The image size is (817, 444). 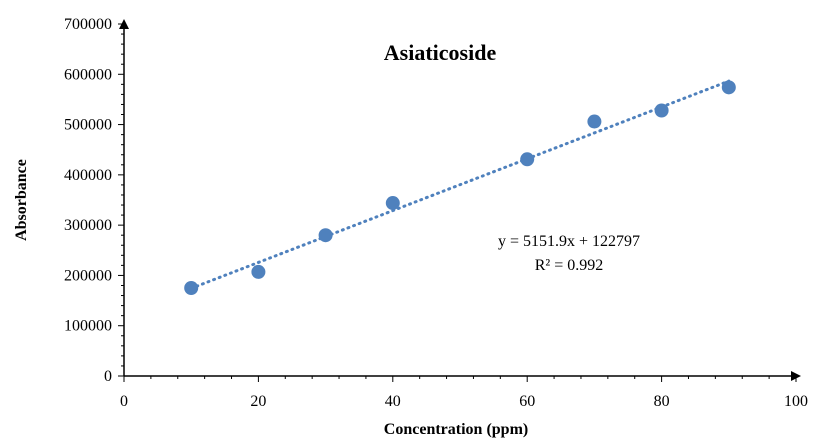 What do you see at coordinates (88, 225) in the screenshot?
I see `y-tick-label: 300000` at bounding box center [88, 225].